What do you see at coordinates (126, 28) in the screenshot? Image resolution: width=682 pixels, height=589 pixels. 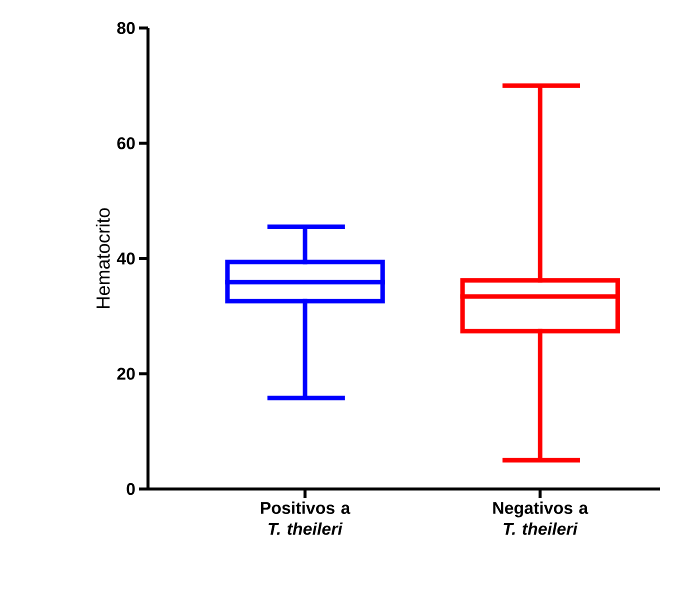 I see `y-tick-label: 80` at bounding box center [126, 28].